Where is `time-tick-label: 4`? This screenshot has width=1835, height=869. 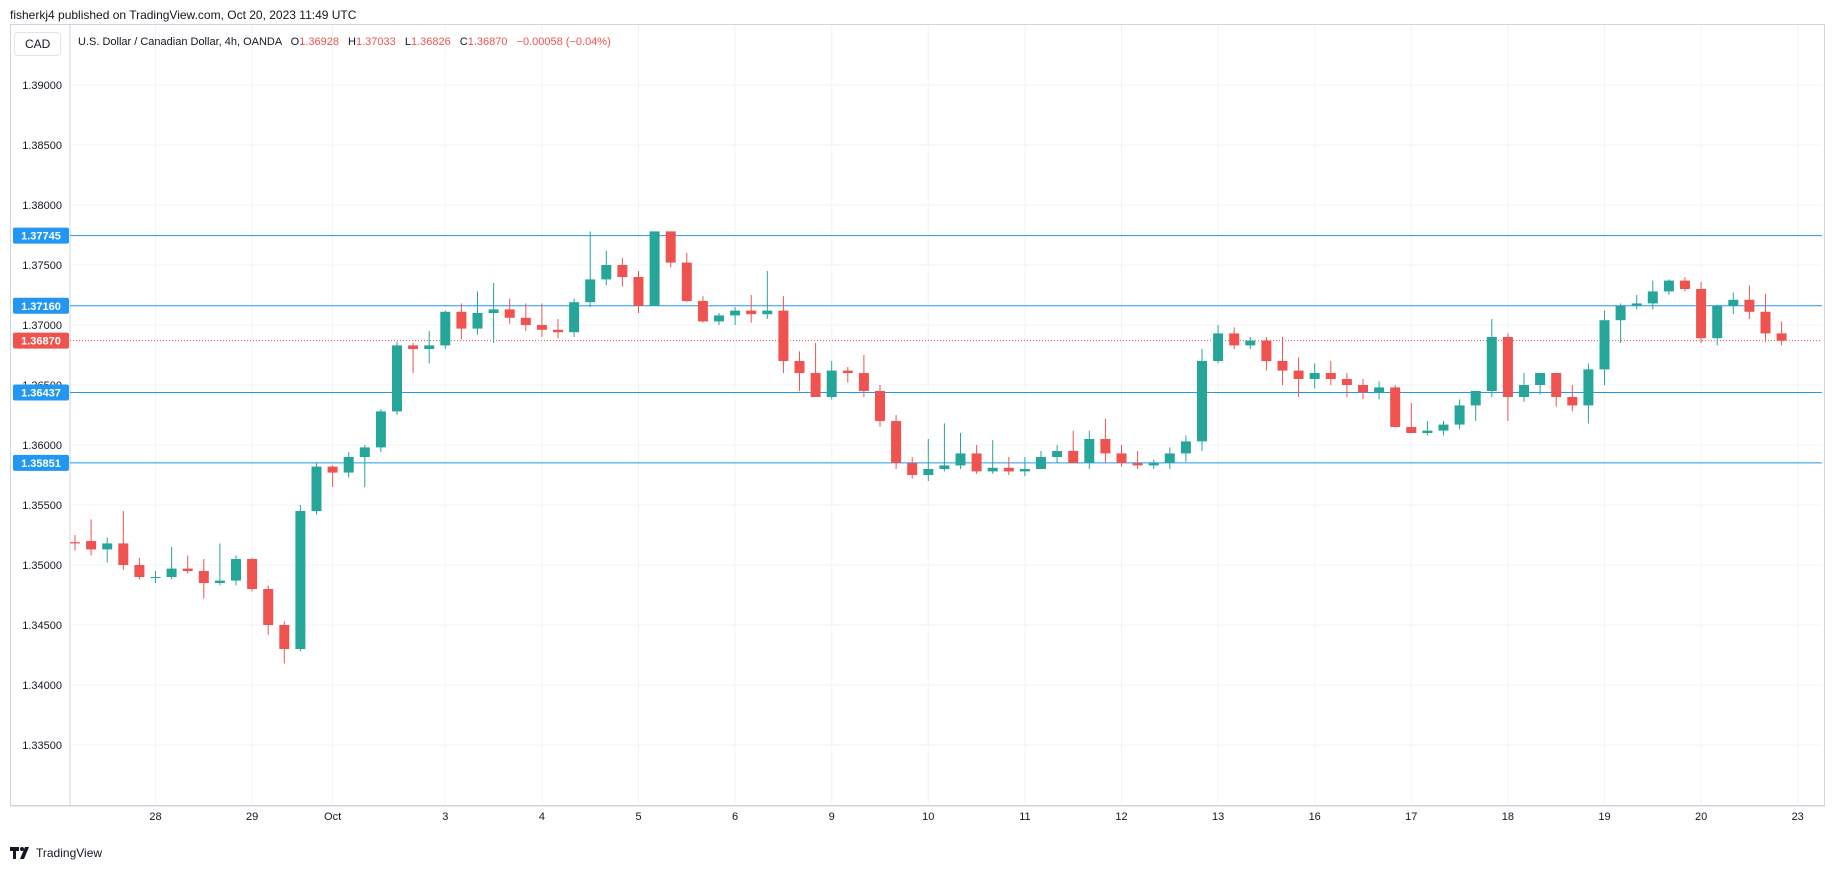
time-tick-label: 4 is located at coordinates (542, 817).